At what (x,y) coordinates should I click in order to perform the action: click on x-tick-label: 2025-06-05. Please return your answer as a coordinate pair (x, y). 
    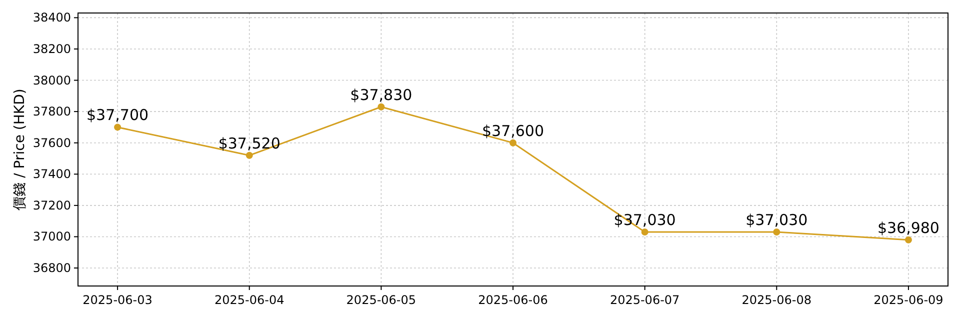
    Looking at the image, I should click on (381, 300).